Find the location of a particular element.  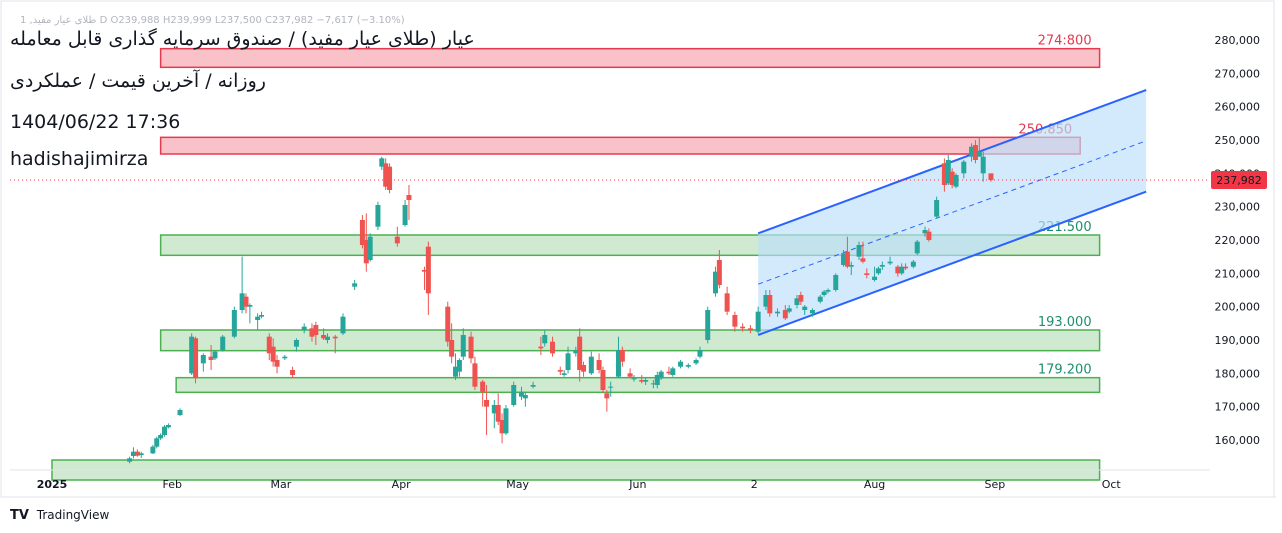

y-tick-label-5: 230,000 is located at coordinates (1238, 207).